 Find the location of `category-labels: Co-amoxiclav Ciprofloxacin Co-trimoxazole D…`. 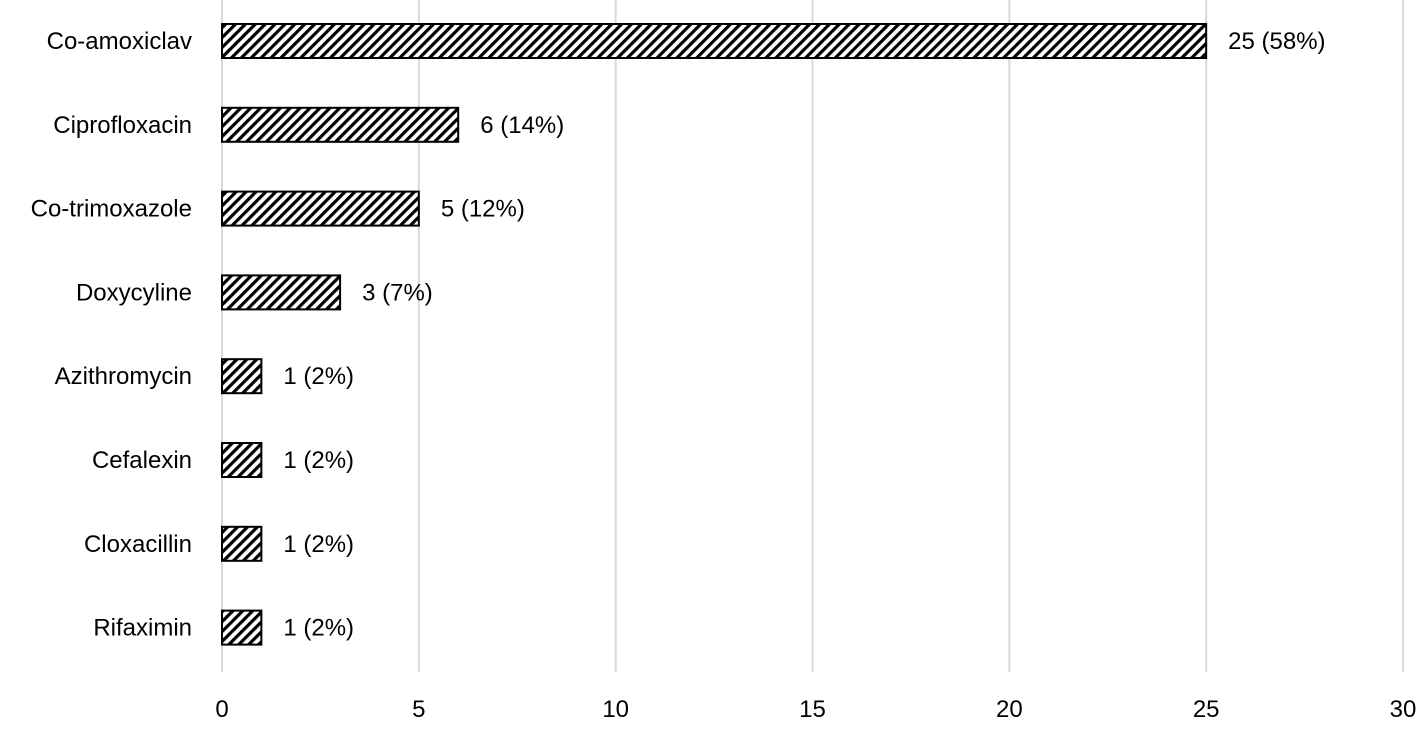

category-labels: Co-amoxiclav Ciprofloxacin Co-trimoxazole D… is located at coordinates (111, 335).